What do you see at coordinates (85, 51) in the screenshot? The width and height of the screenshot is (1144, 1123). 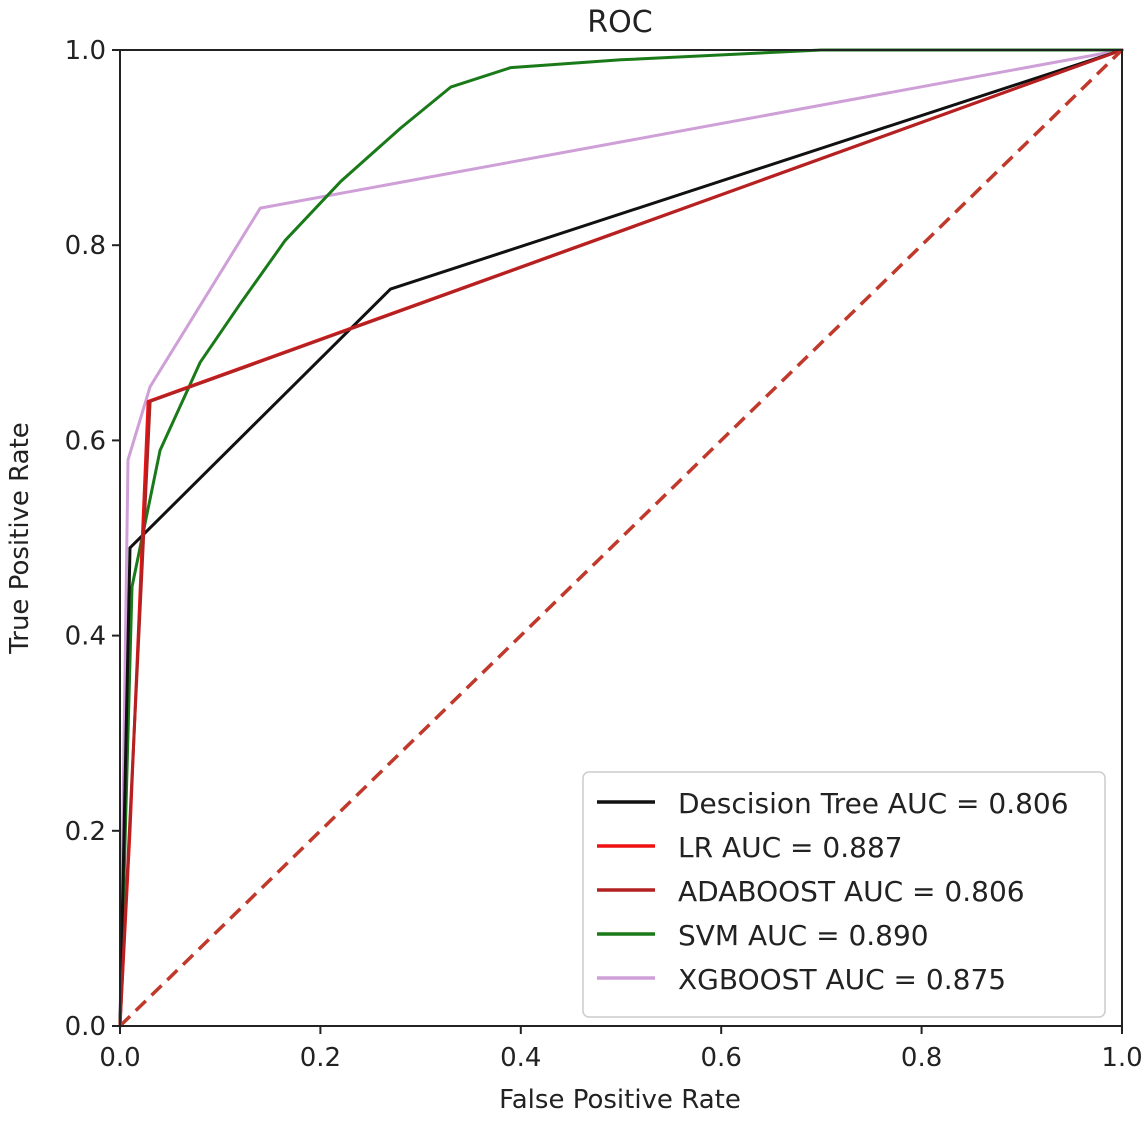 I see `y-tick-label: 1.0` at bounding box center [85, 51].